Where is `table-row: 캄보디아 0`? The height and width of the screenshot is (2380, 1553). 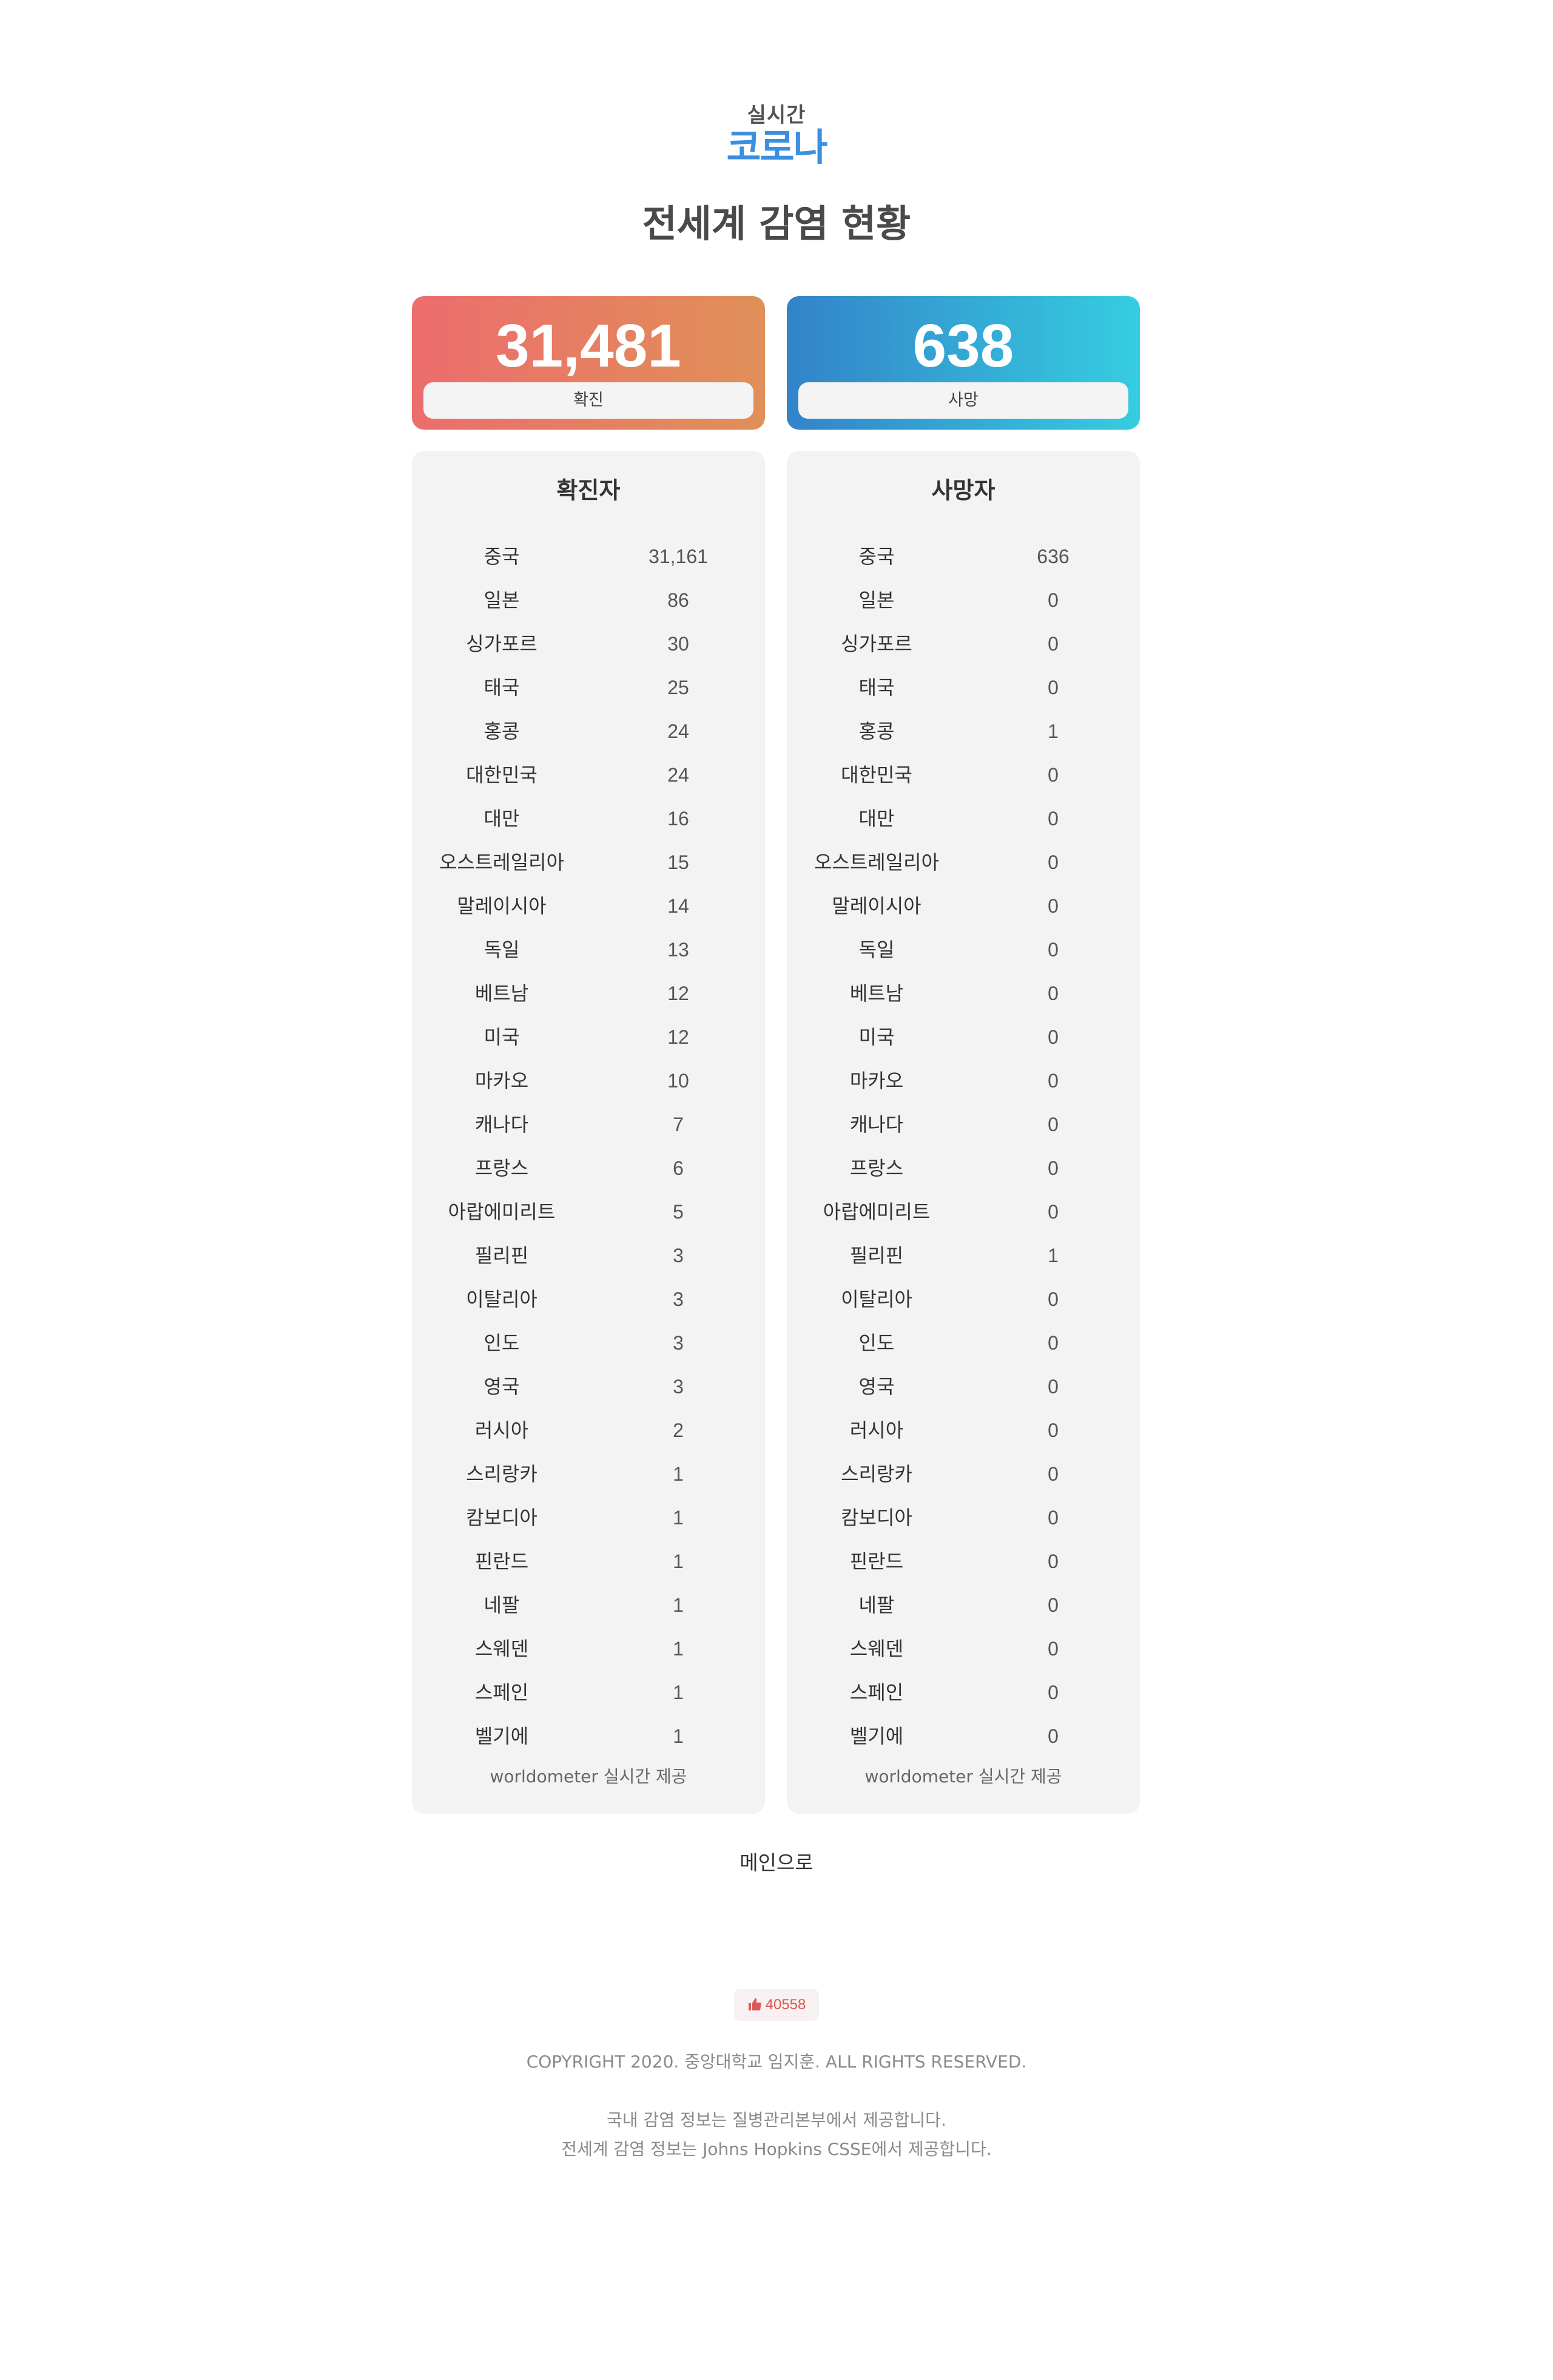
table-row: 캄보디아 0 is located at coordinates (963, 1518).